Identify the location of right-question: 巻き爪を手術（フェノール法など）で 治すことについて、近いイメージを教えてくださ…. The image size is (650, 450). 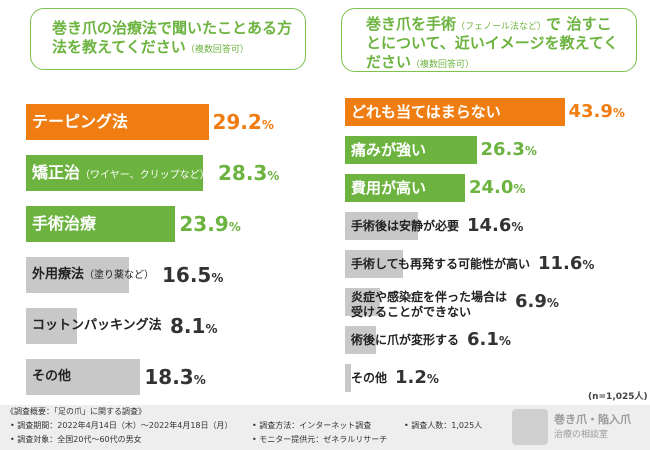
(496, 43).